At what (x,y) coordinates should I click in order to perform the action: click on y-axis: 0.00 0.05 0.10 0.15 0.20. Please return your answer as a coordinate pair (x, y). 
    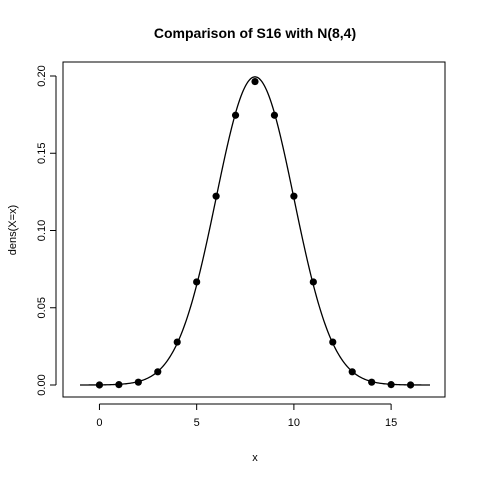
    Looking at the image, I should click on (46, 230).